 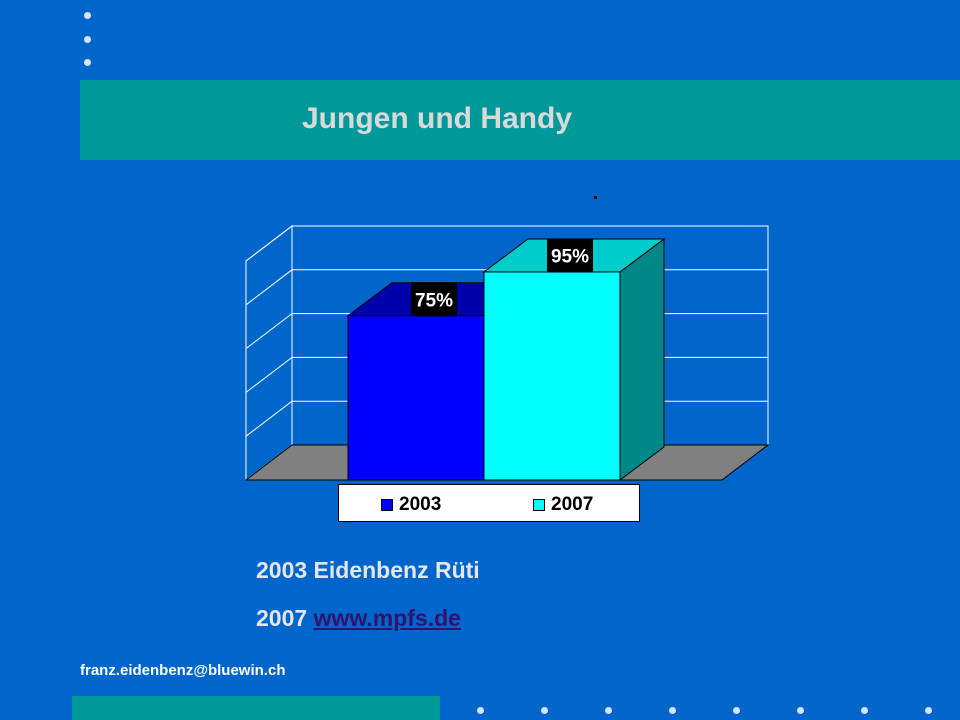 What do you see at coordinates (437, 118) in the screenshot?
I see `slide-title: Jungen und Handy` at bounding box center [437, 118].